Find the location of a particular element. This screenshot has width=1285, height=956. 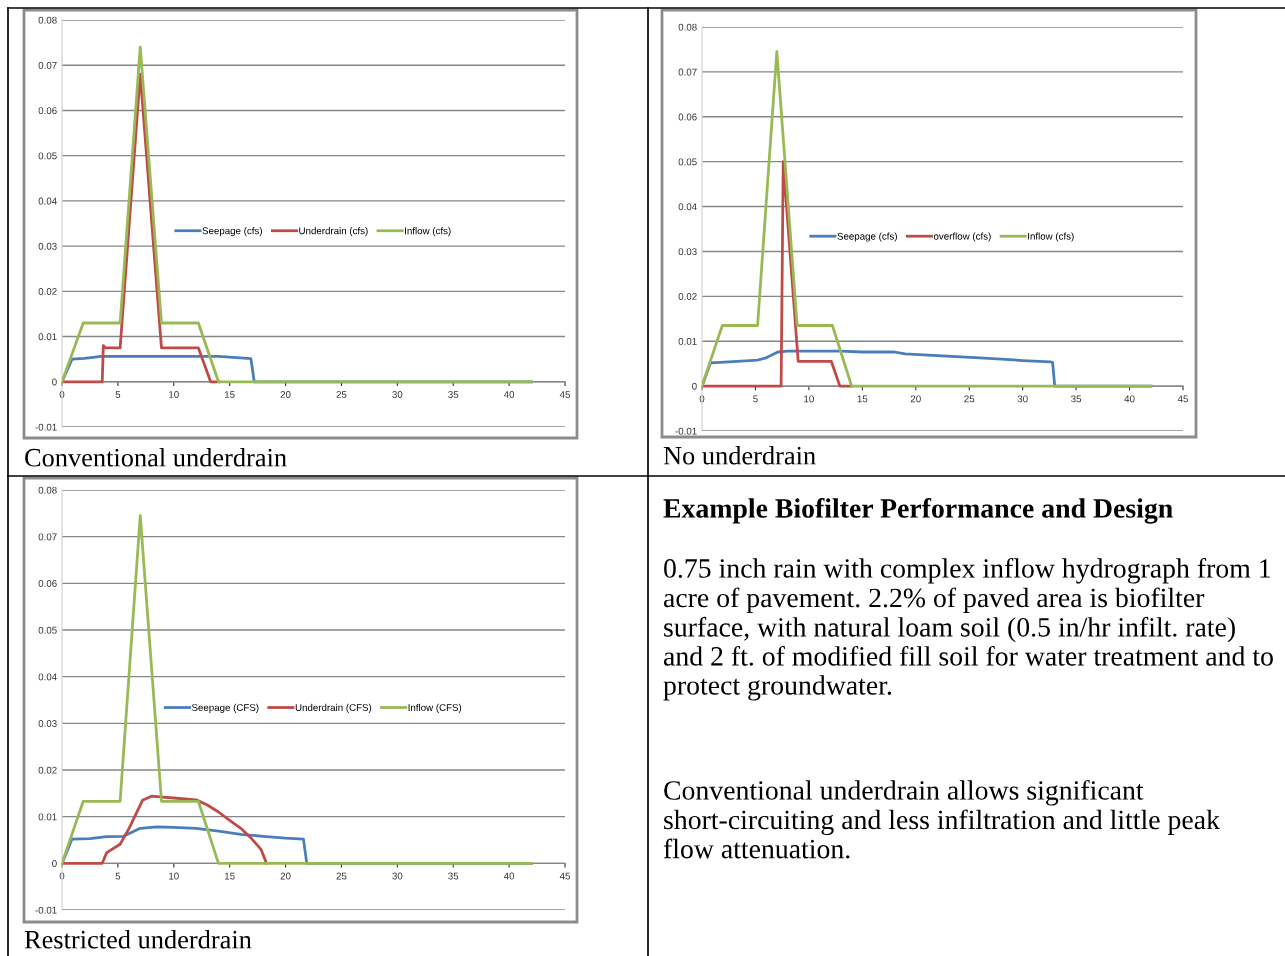

legend-label: overflow (cfs) is located at coordinates (962, 237).